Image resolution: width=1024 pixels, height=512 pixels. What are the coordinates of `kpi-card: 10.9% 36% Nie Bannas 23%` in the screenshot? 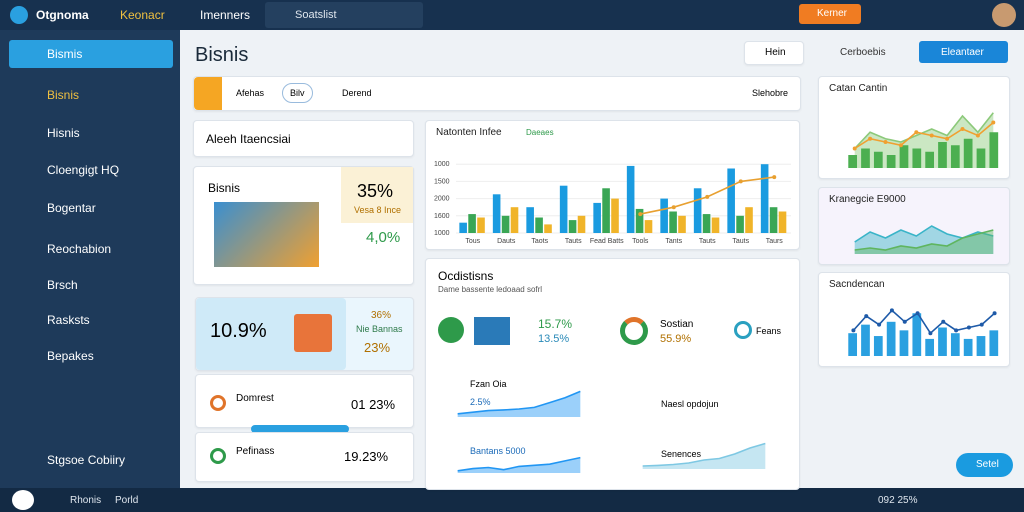 It's located at (304, 334).